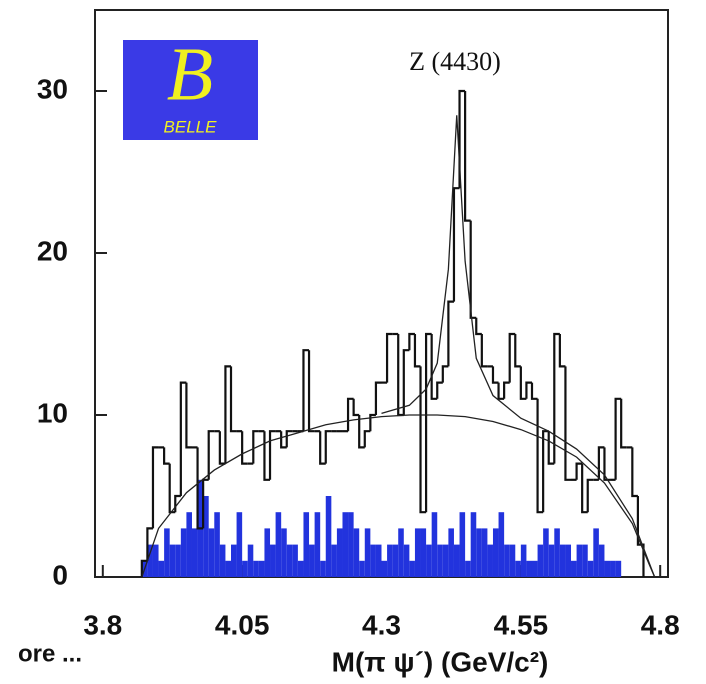 The height and width of the screenshot is (684, 706). What do you see at coordinates (455, 61) in the screenshot?
I see `annotation: Z (4430)` at bounding box center [455, 61].